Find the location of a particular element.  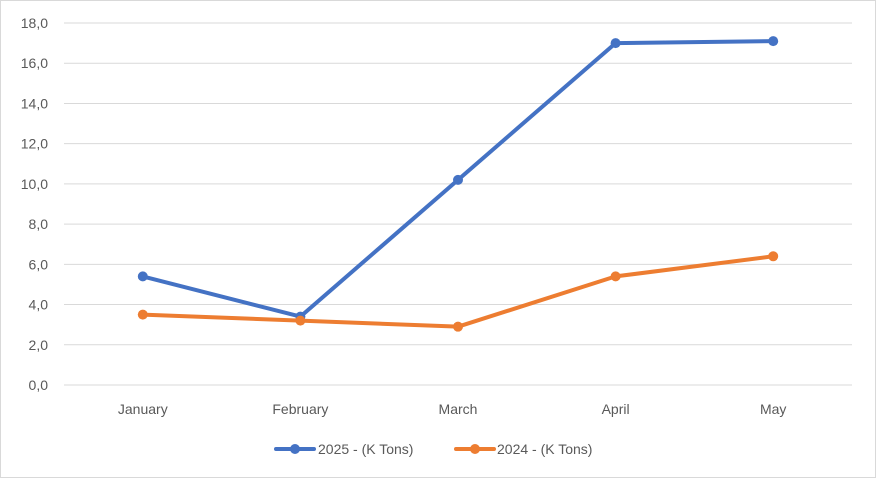

x-axis-tick-labels: January February March April May is located at coordinates (452, 409).